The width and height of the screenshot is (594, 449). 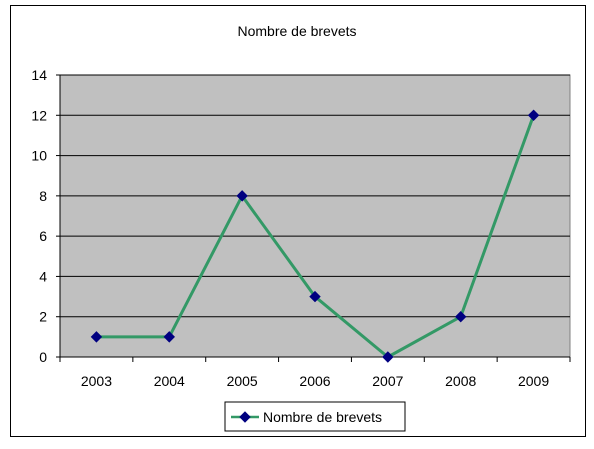 I want to click on x-tick-label: 2007, so click(x=387, y=381).